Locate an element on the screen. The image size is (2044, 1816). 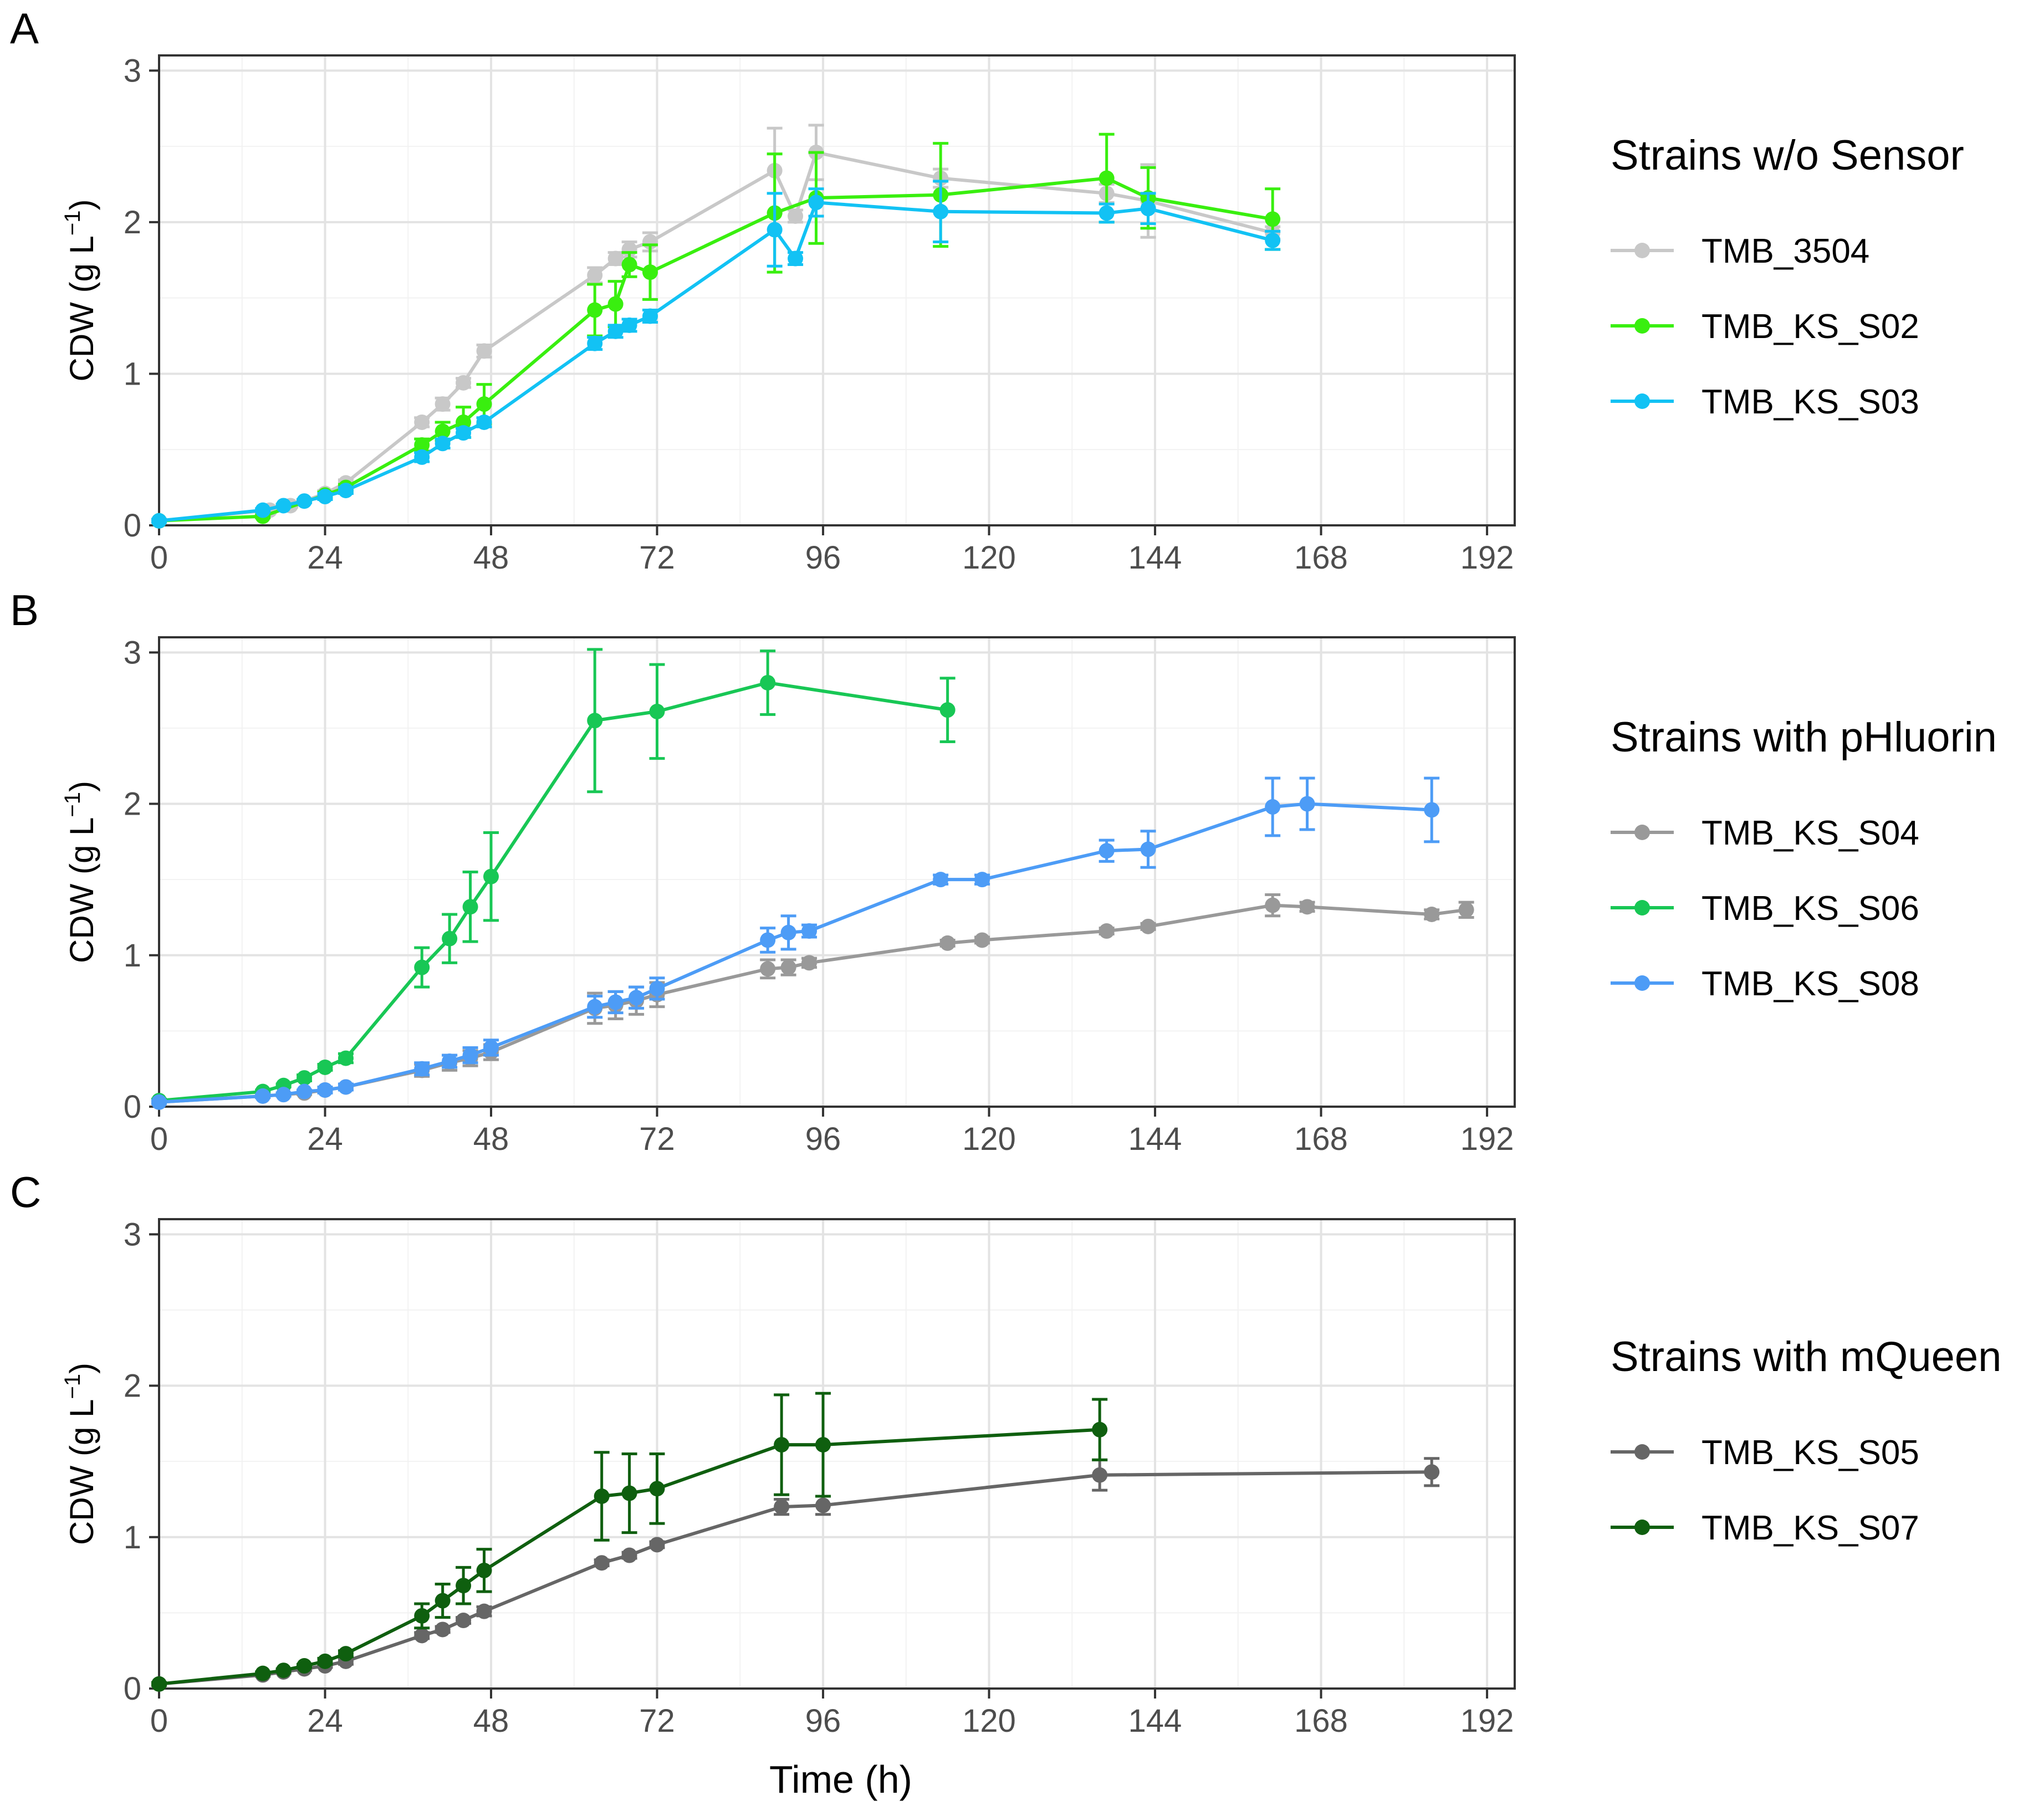
y-tick-label: 1 is located at coordinates (132, 1538).